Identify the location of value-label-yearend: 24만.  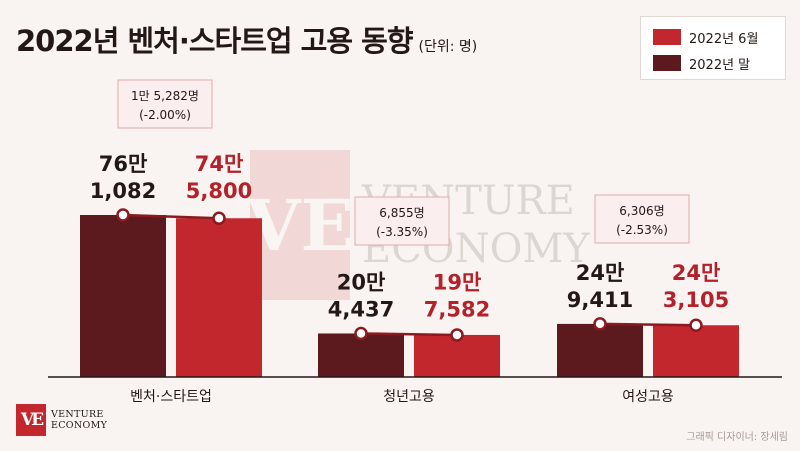
(600, 273).